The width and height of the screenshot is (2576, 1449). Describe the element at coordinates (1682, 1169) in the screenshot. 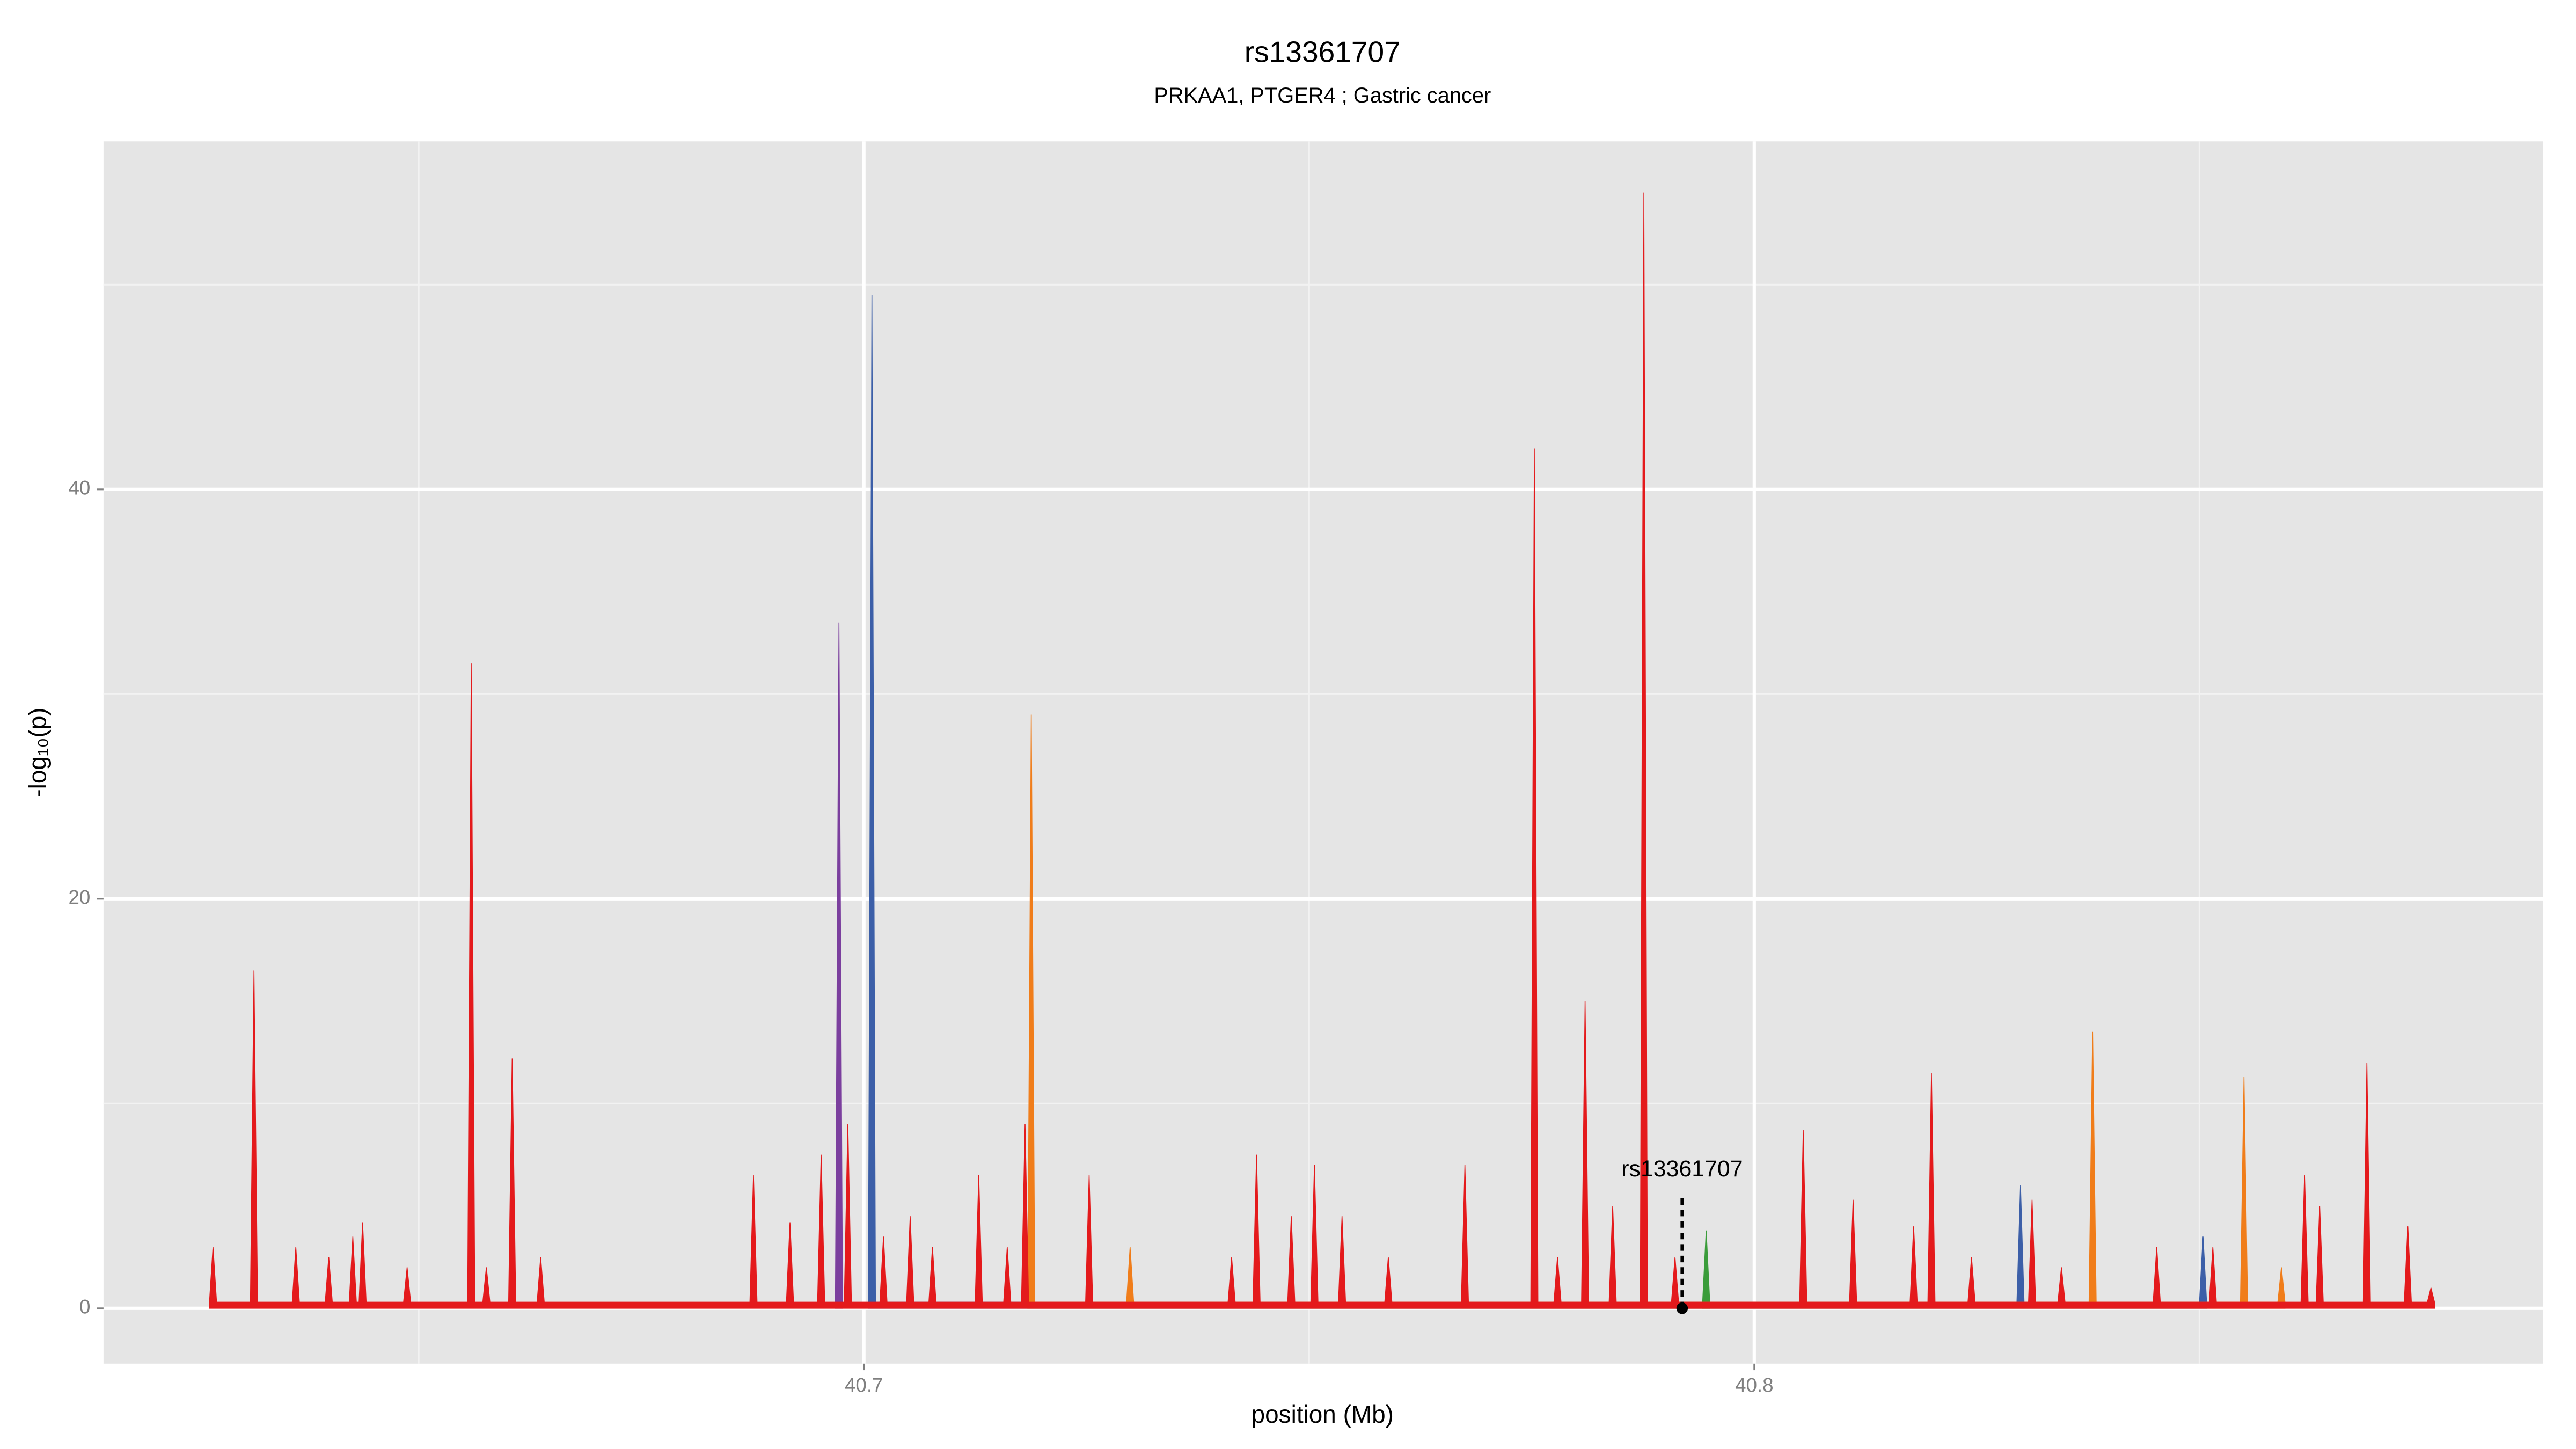

I see `annotation-label: rs13361707` at that location.